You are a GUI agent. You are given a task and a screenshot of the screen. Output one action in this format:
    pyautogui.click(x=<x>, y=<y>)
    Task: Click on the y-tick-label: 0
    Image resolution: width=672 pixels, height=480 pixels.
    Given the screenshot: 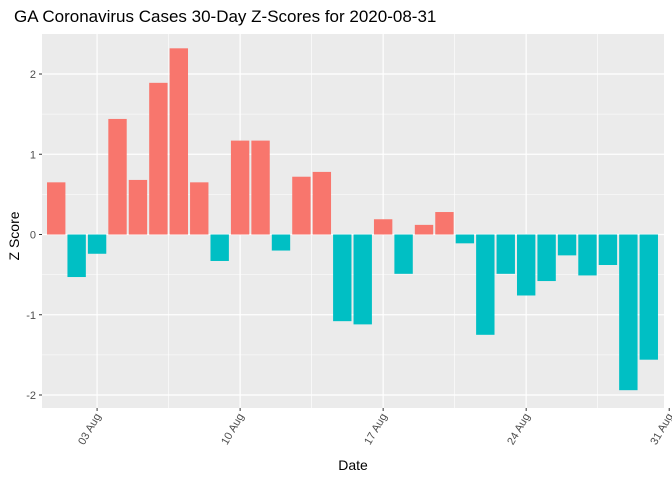 What is the action you would take?
    pyautogui.click(x=33, y=236)
    